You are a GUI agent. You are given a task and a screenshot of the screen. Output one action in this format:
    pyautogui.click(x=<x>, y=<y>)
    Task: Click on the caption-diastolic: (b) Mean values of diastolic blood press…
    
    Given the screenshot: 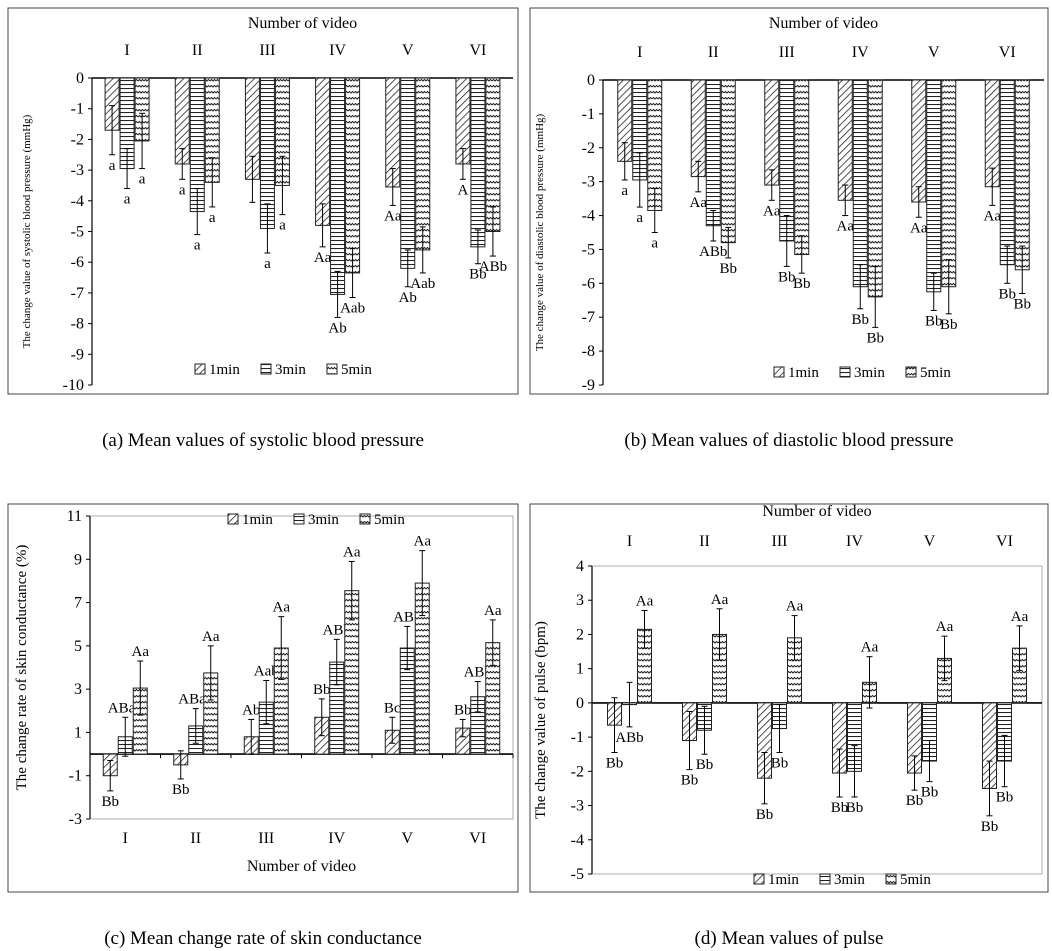 What is the action you would take?
    pyautogui.click(x=789, y=440)
    